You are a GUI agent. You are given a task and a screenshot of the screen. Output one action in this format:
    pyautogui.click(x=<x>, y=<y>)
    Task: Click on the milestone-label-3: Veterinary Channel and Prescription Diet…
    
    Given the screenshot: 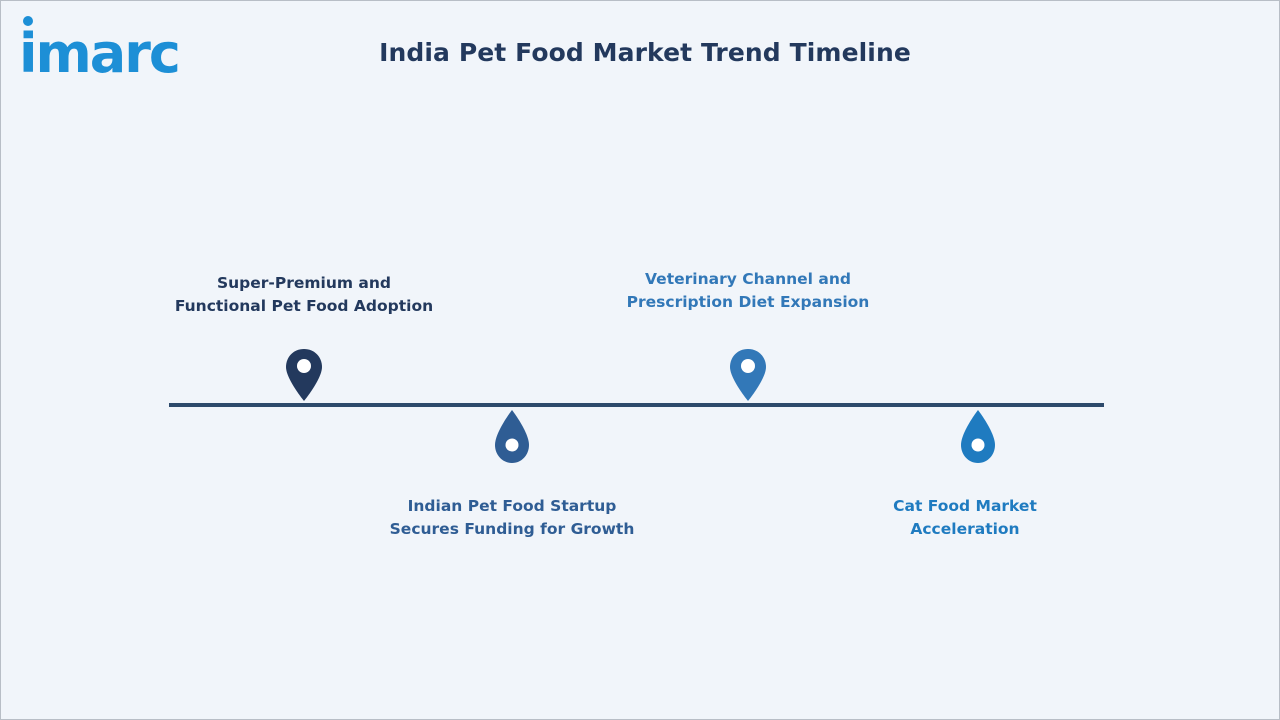 What is the action you would take?
    pyautogui.click(x=748, y=291)
    